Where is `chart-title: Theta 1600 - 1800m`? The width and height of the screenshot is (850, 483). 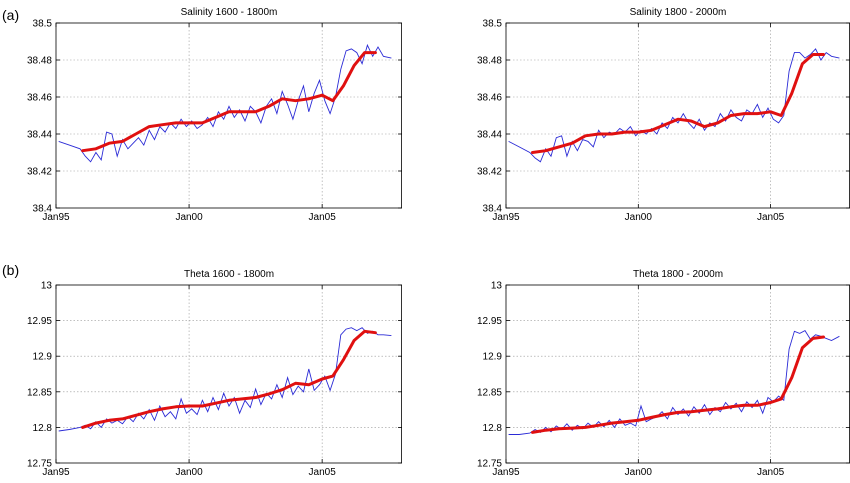 chart-title: Theta 1600 - 1800m is located at coordinates (229, 274).